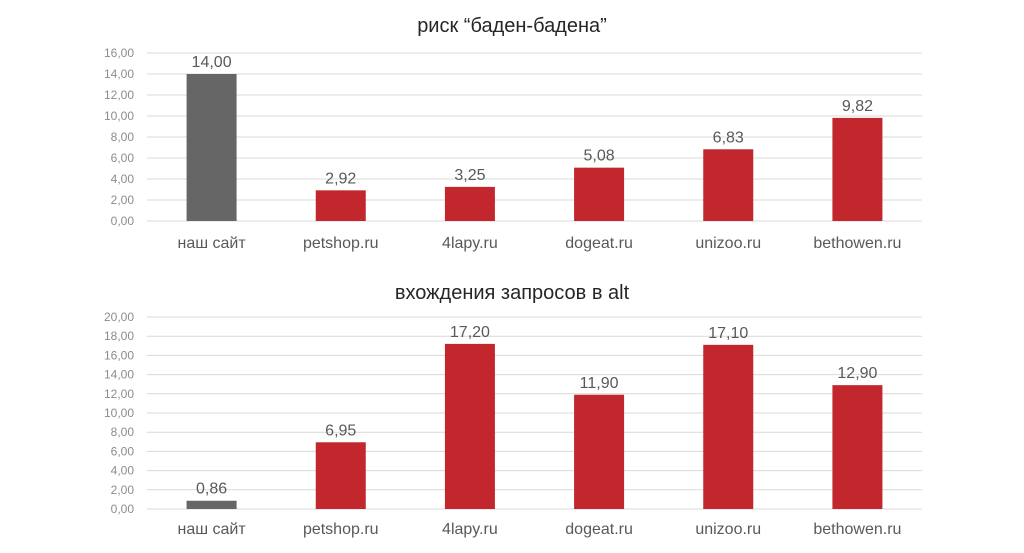  Describe the element at coordinates (599, 156) in the screenshot. I see `data-label: 5,08` at that location.